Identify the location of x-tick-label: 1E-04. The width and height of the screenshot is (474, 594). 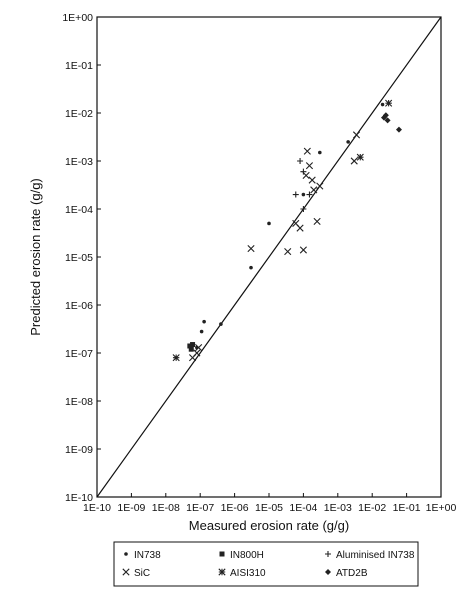
(303, 508).